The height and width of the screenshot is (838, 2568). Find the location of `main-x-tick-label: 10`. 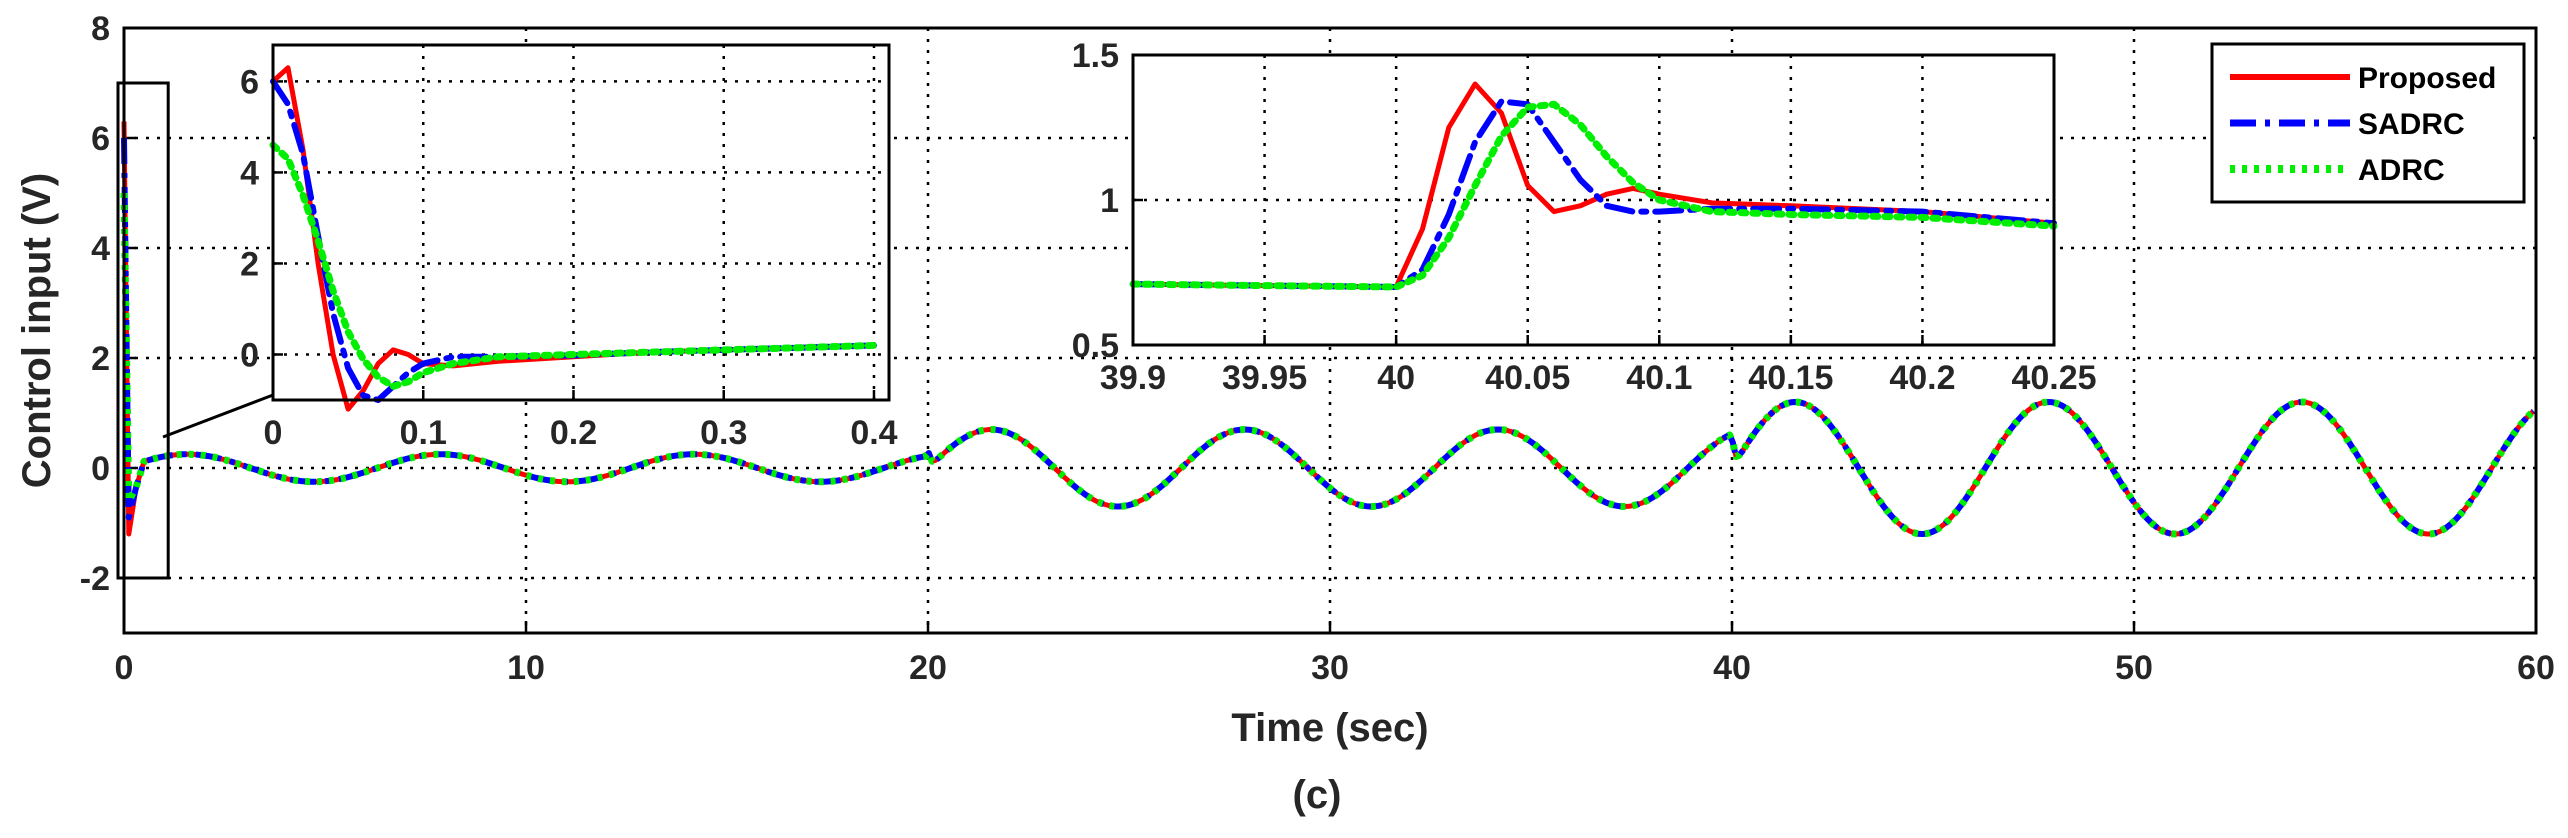

main-x-tick-label: 10 is located at coordinates (526, 668).